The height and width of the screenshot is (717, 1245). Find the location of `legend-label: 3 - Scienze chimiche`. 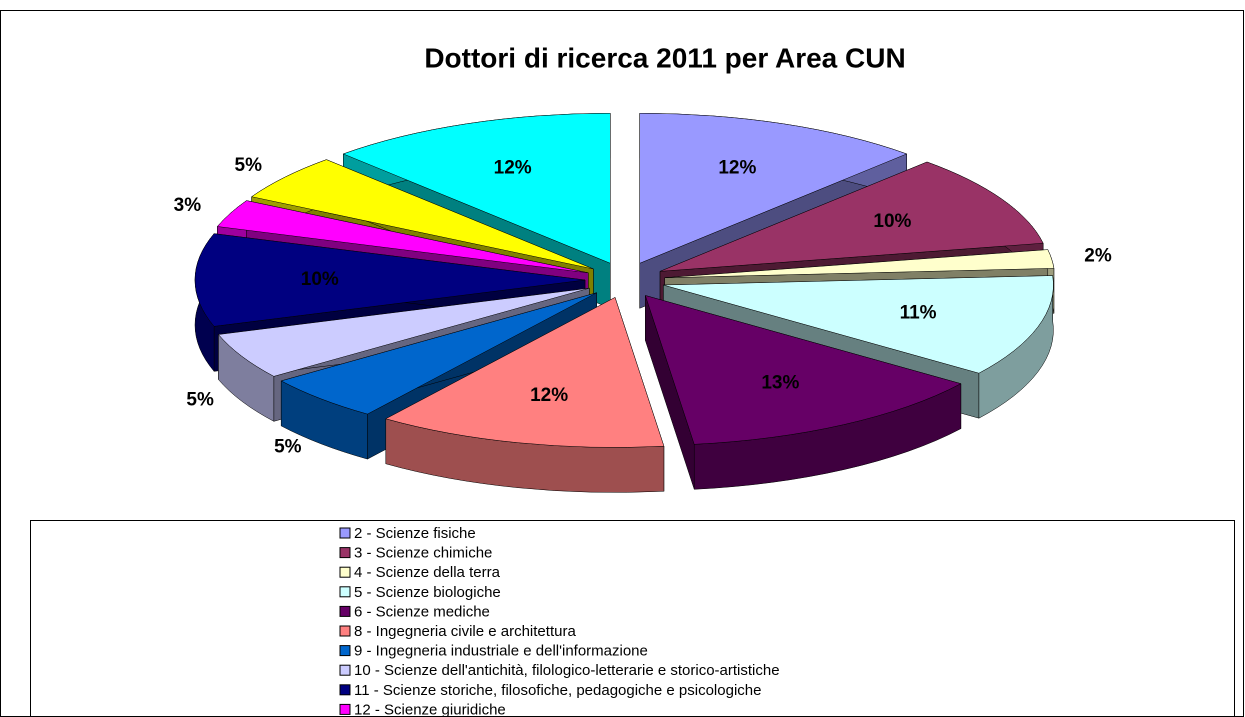

legend-label: 3 - Scienze chimiche is located at coordinates (423, 553).